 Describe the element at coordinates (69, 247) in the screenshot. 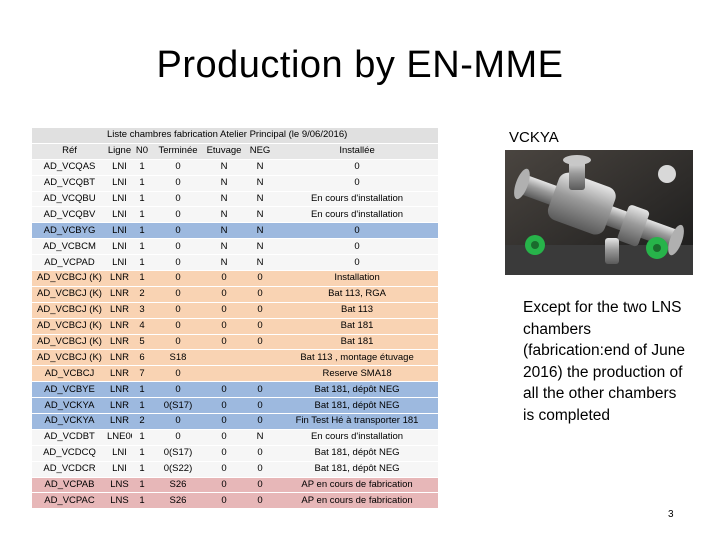

I see `cell-ref: AD_VCBCM` at that location.